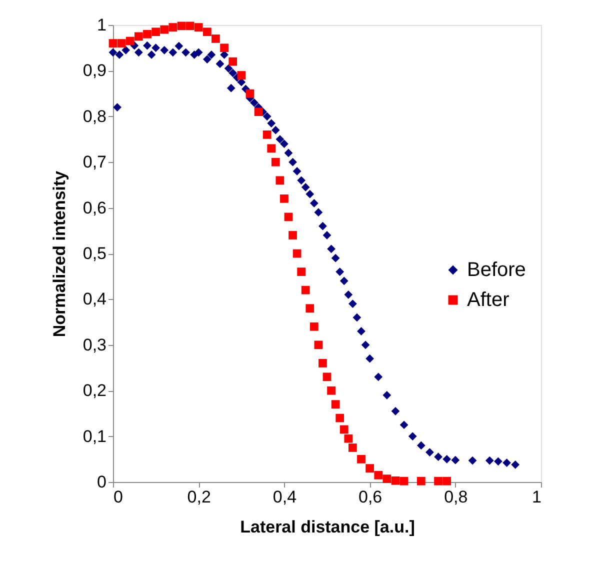 The height and width of the screenshot is (581, 605). Describe the element at coordinates (94, 70) in the screenshot. I see `y-tick-label: 0,9` at that location.